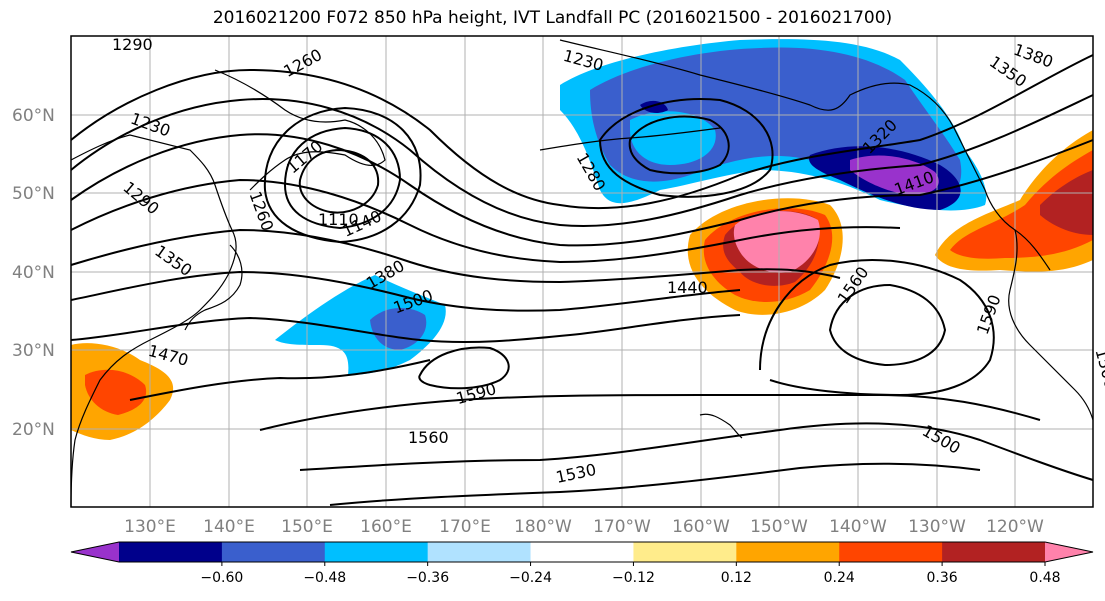  Describe the element at coordinates (300, 130) in the screenshot. I see `kamchatka-coast` at that location.